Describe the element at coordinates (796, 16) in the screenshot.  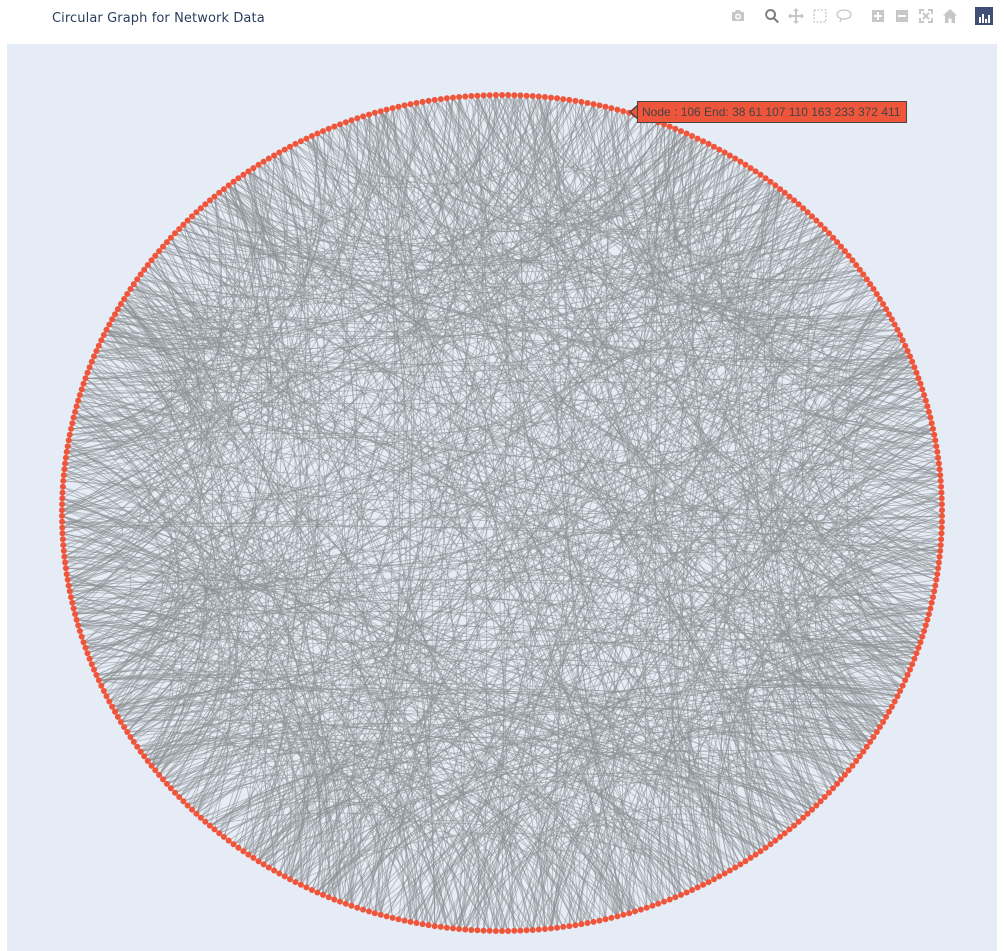
I see `pan-icon` at that location.